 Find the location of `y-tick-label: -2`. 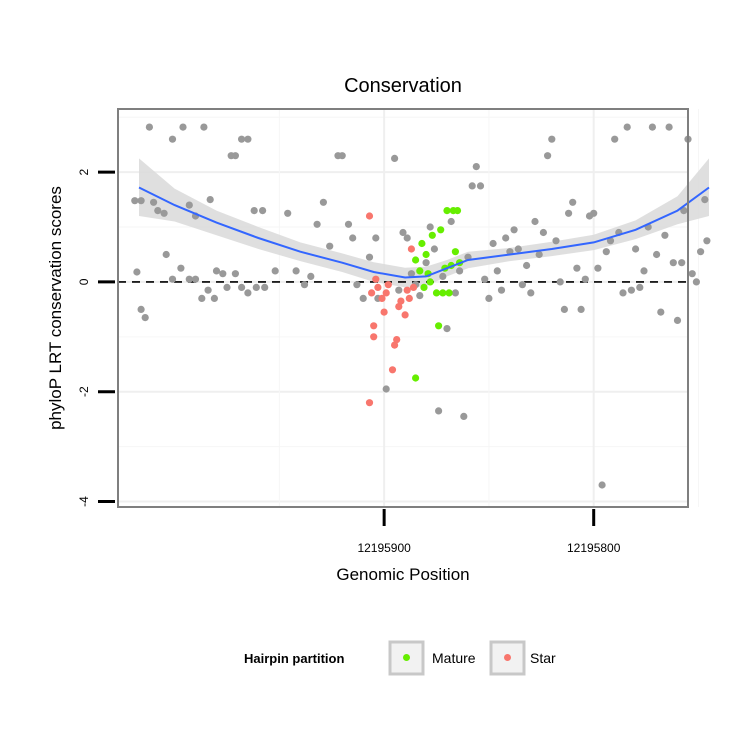

y-tick-label: -2 is located at coordinates (84, 391).